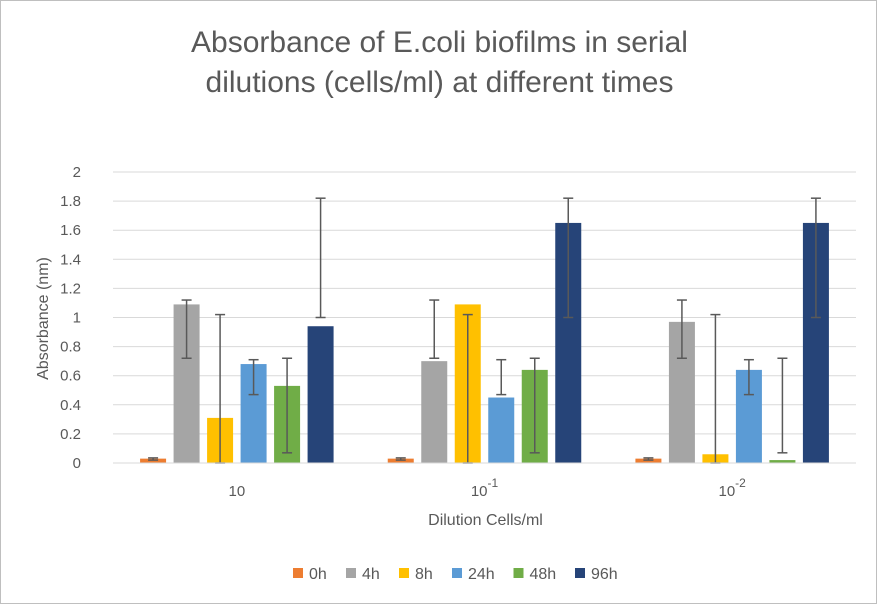 This screenshot has height=604, width=877. Describe the element at coordinates (70, 434) in the screenshot. I see `y-tick-label: 0.2` at that location.